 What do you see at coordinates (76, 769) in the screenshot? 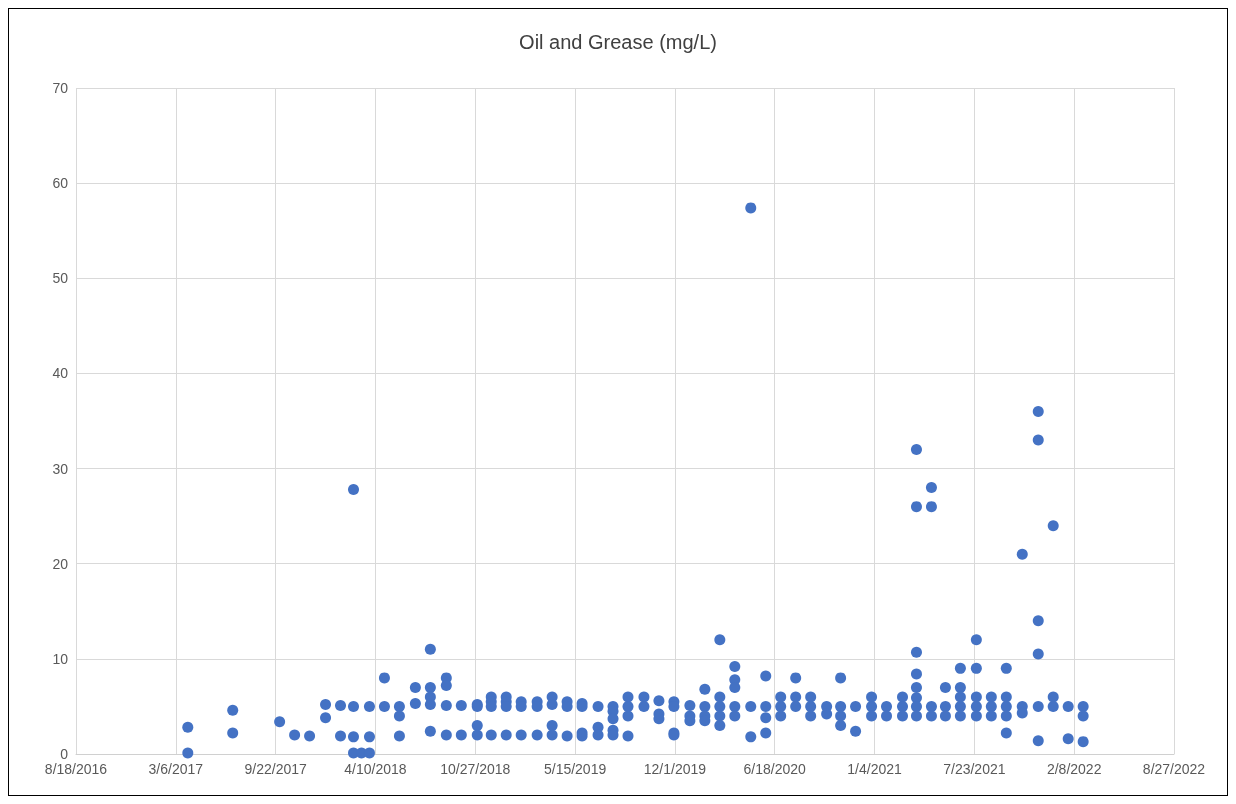
I see `x-tick-label: 8/18/2016` at bounding box center [76, 769].